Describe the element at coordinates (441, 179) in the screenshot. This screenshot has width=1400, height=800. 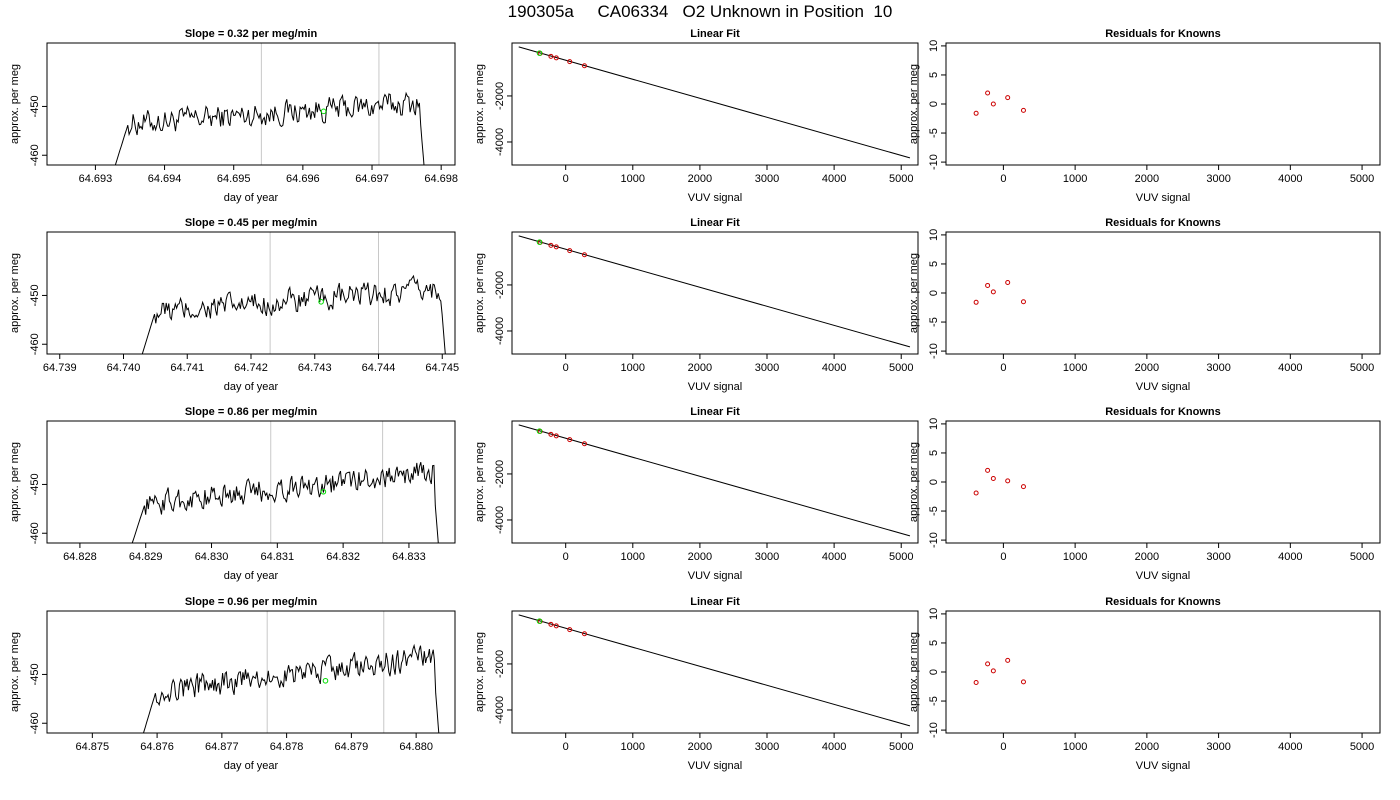
I see `x-tick-label: 64.698` at that location.